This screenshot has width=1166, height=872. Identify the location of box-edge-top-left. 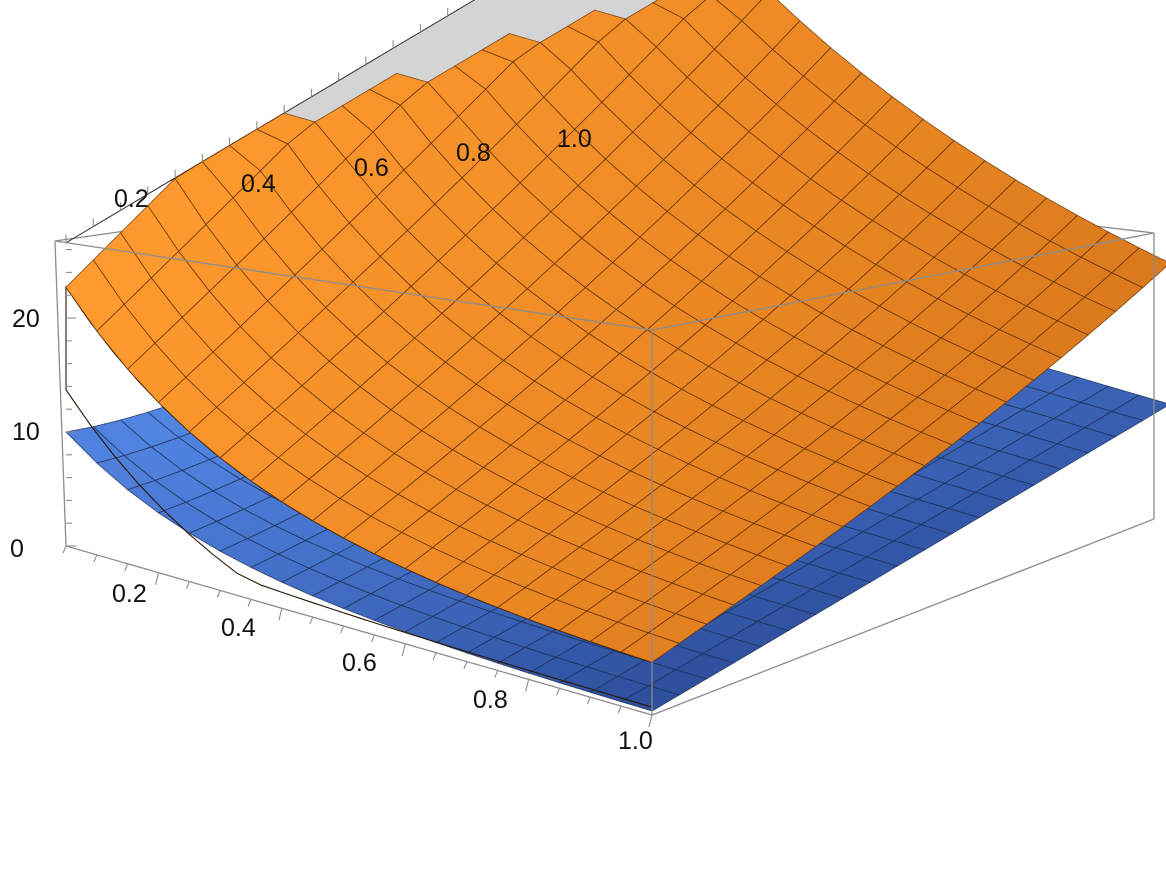
(353, 285).